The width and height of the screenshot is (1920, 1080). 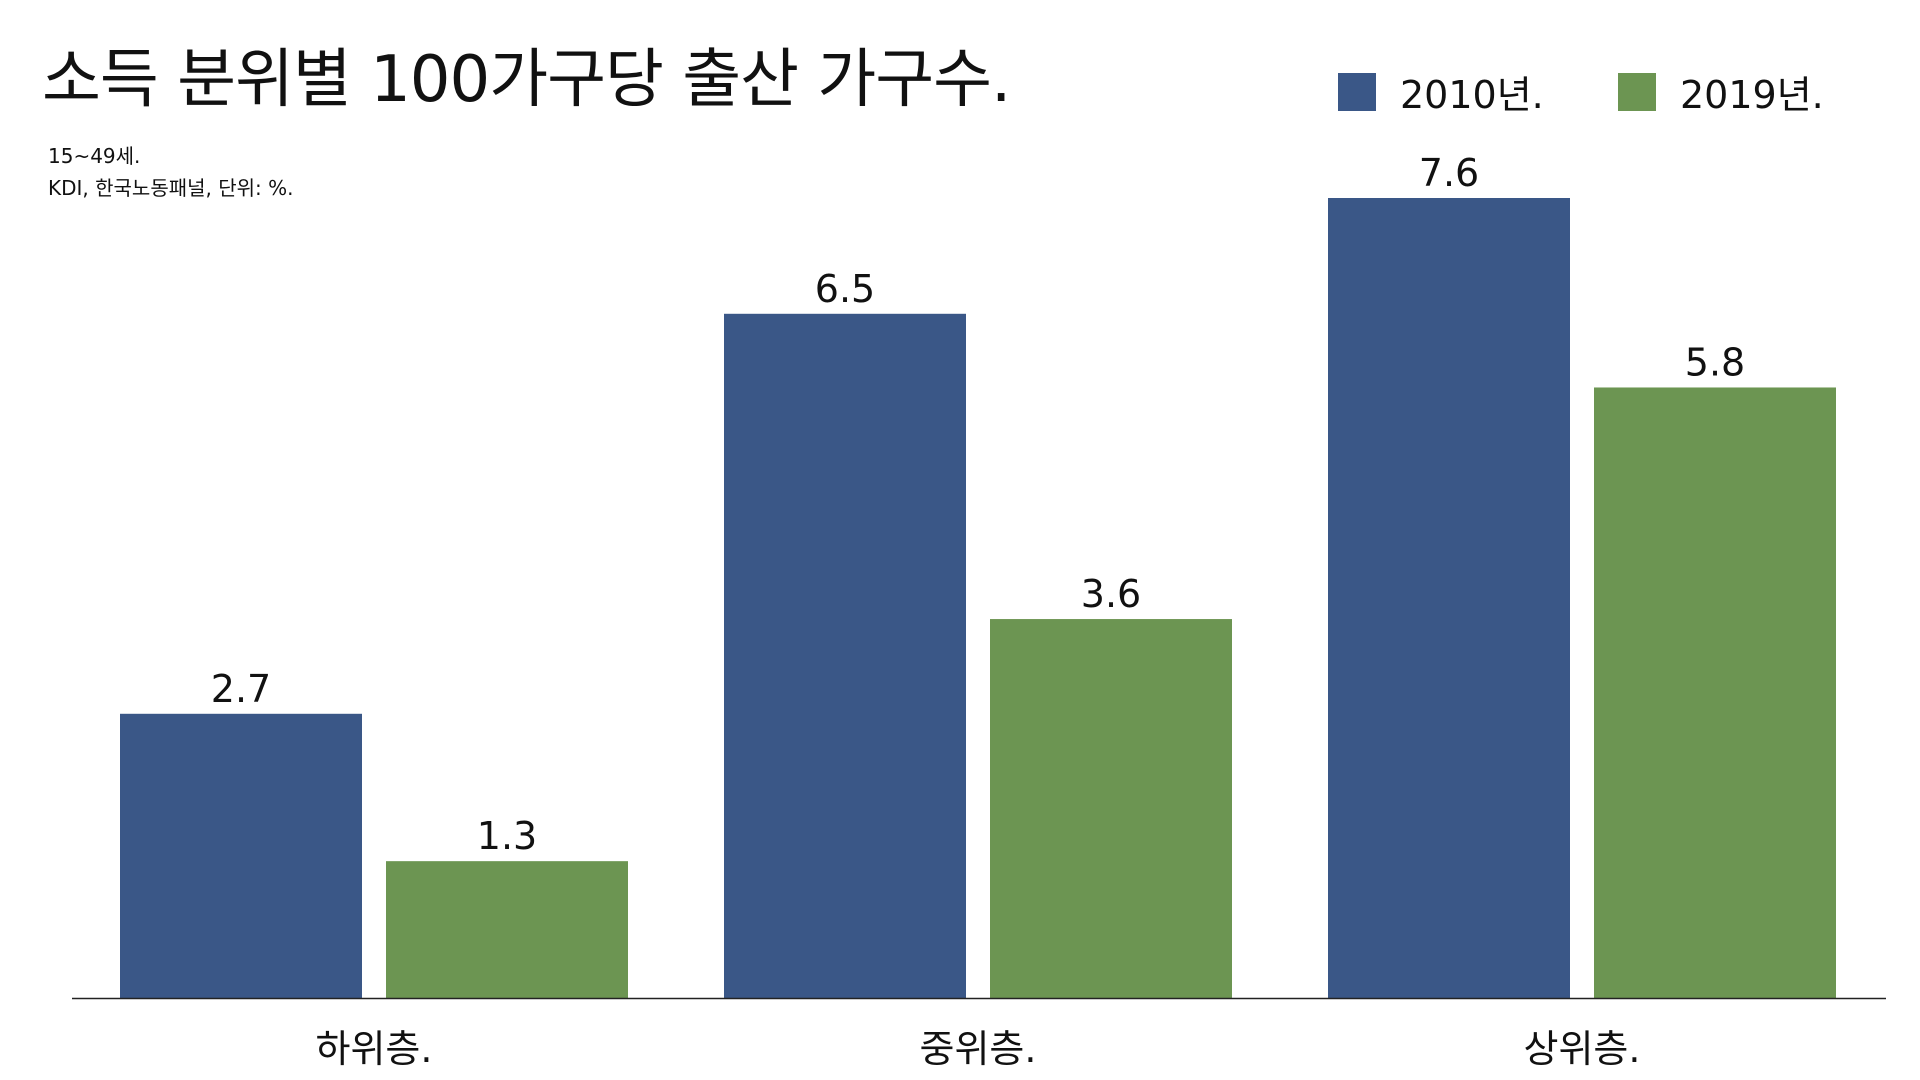 What do you see at coordinates (241, 689) in the screenshot?
I see `data-label: 2.7` at bounding box center [241, 689].